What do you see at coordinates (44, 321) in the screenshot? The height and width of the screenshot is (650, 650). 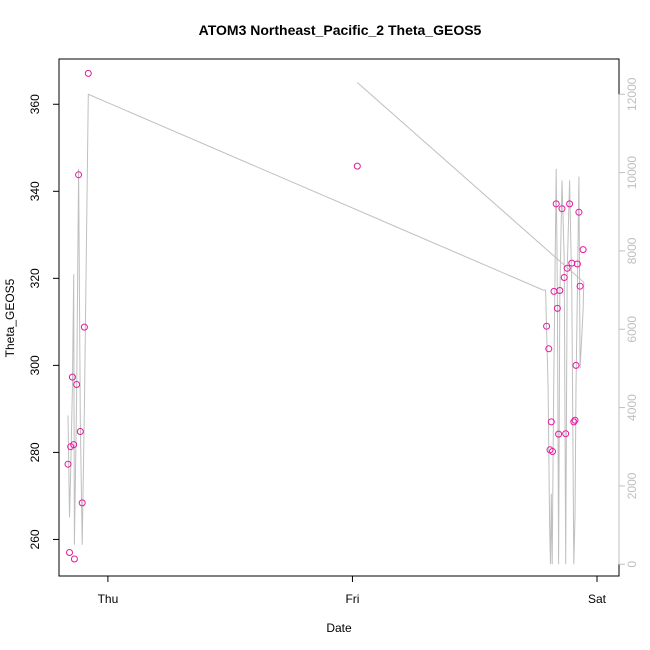 I see `y-axis-left: 260 280 300 320 340 360` at bounding box center [44, 321].